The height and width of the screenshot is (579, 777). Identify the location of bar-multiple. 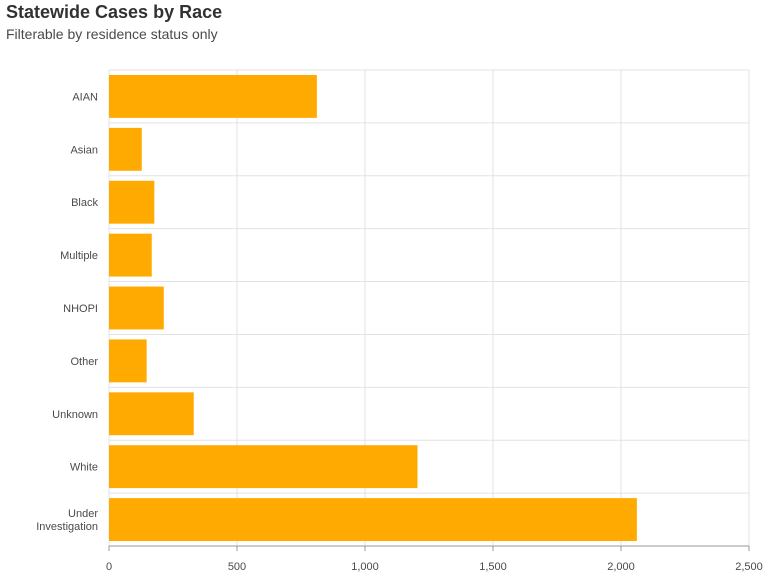
(130, 255).